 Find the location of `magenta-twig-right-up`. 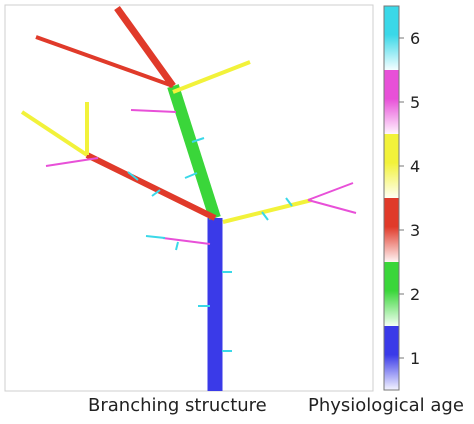

magenta-twig-right-up is located at coordinates (330, 191).